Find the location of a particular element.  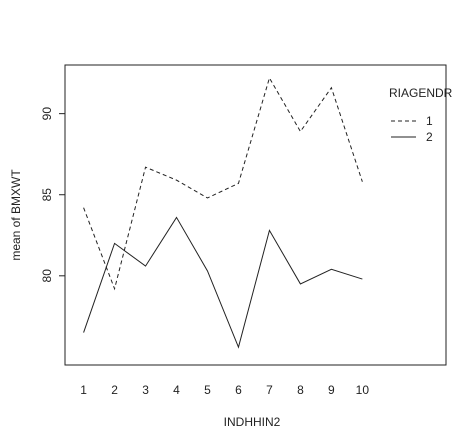

legend: RIAGENDR 1 2 is located at coordinates (421, 115).